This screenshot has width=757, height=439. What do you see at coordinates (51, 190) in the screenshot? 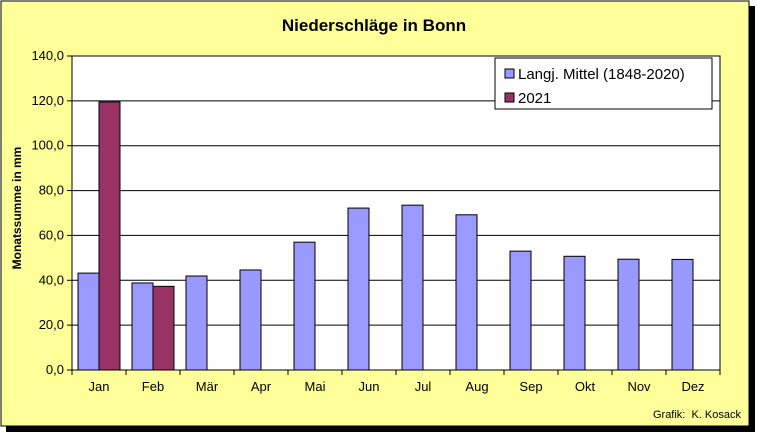
I see `y-tick-label: 80,0` at bounding box center [51, 190].